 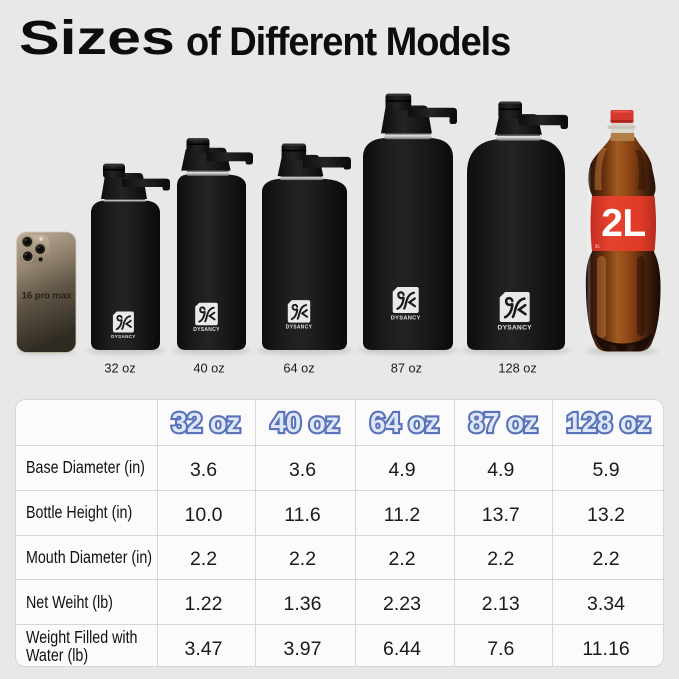 I want to click on svg-text: 64 oz, so click(x=298, y=367).